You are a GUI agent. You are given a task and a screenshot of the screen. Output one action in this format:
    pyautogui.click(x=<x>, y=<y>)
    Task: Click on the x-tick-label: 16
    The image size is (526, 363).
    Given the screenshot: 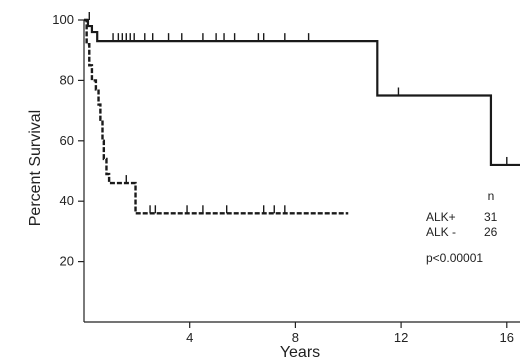 What is the action you would take?
    pyautogui.click(x=507, y=337)
    